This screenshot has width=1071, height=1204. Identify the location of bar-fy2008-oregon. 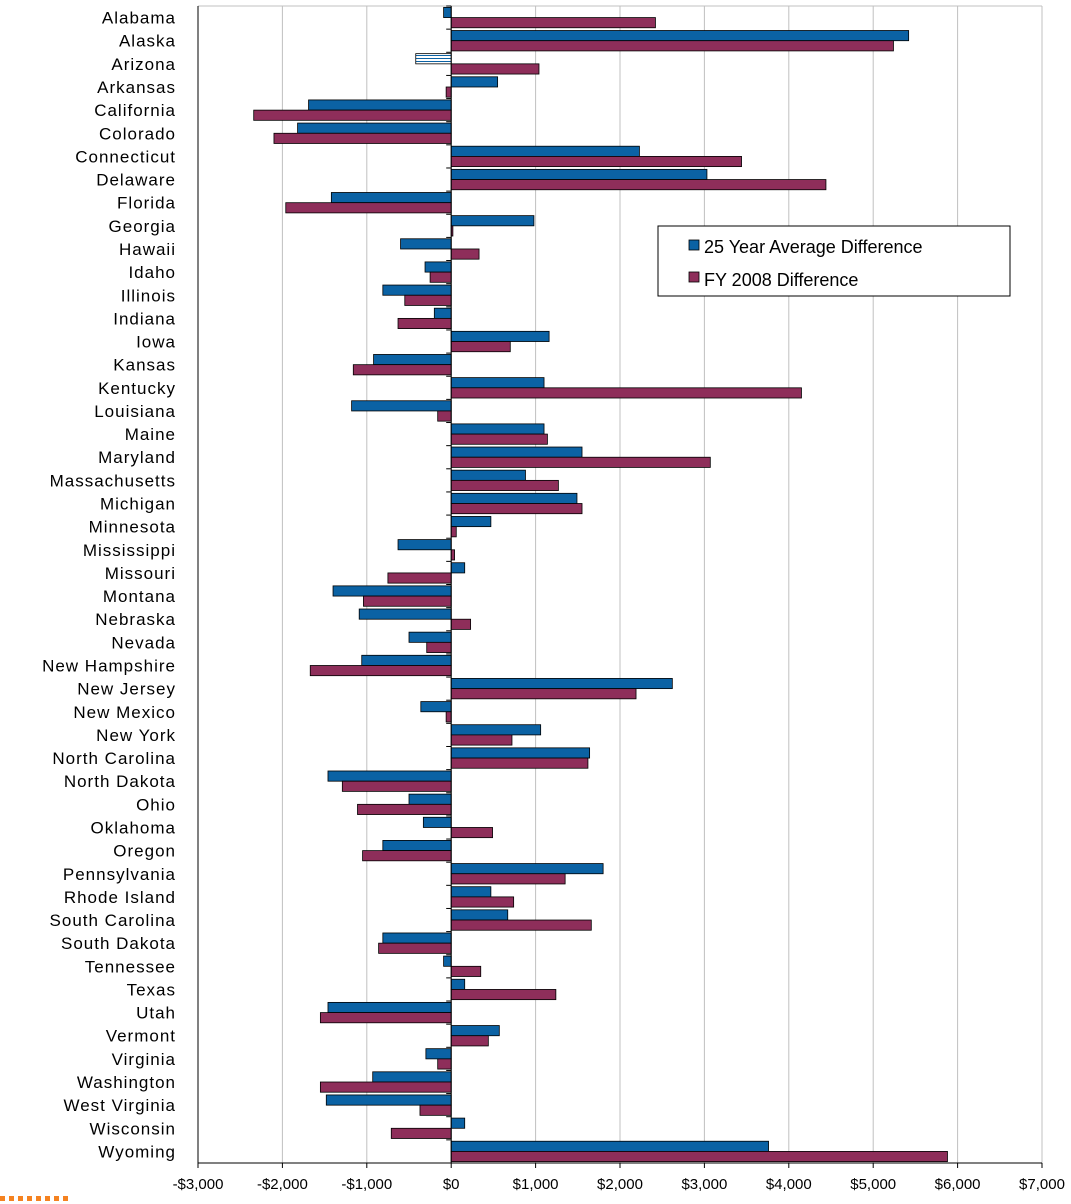
(407, 856).